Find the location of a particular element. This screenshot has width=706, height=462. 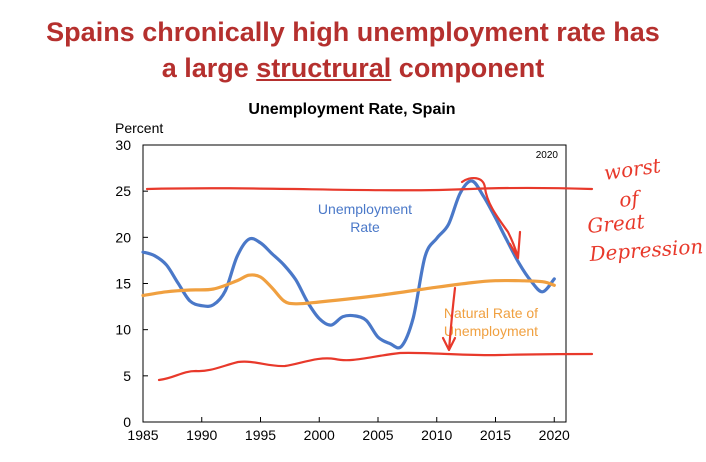

slide-title-line-2: a large structrural component is located at coordinates (353, 68).